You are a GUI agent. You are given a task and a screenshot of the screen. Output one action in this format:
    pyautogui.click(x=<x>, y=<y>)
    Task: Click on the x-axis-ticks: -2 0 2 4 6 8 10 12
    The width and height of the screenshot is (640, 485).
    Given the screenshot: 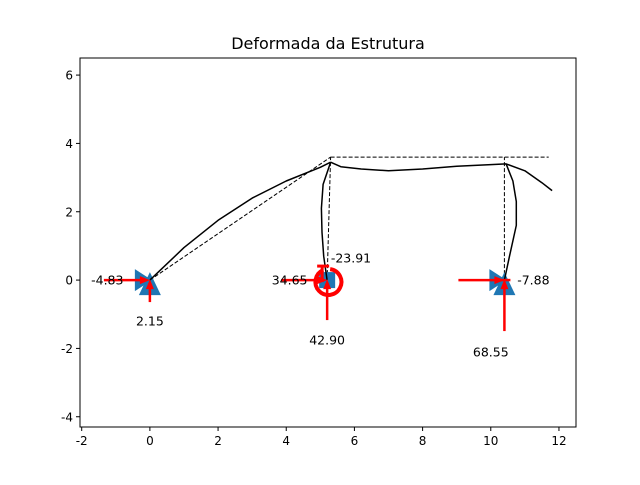 What is the action you would take?
    pyautogui.click(x=321, y=437)
    